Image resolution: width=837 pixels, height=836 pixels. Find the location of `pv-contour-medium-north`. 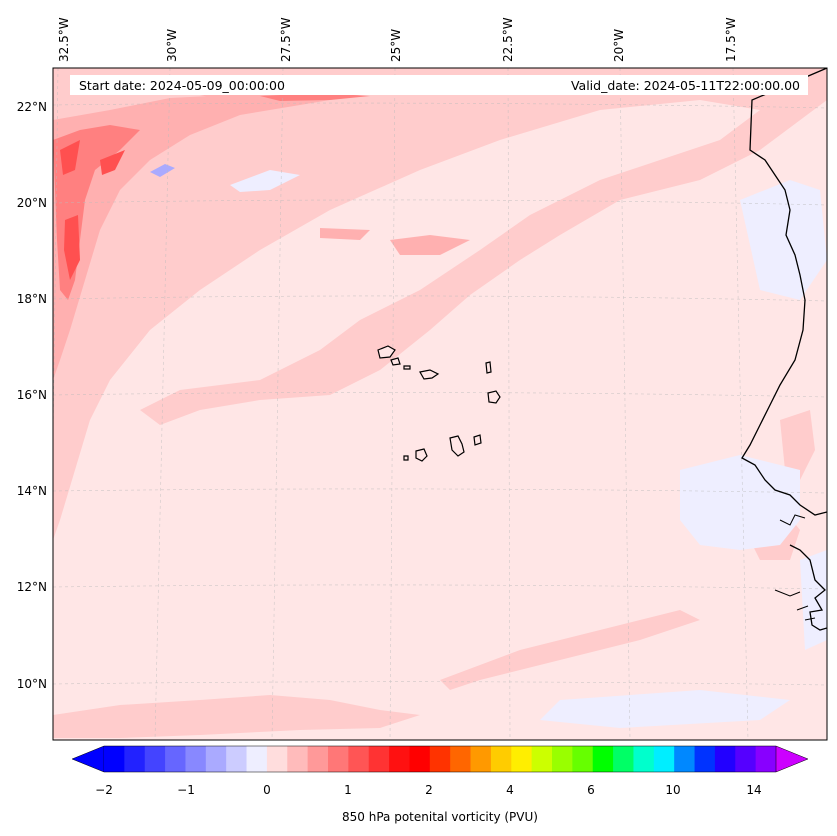

pv-contour-medium-north is located at coordinates (206, 236).